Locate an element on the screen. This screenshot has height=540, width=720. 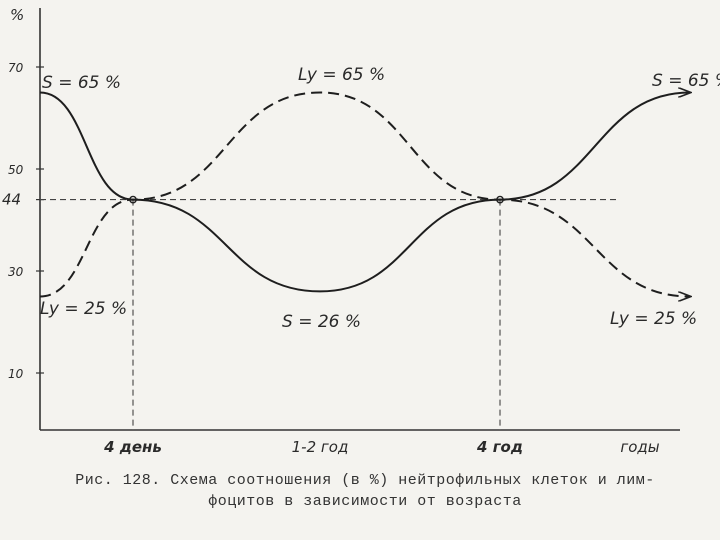
series-label-Ly-1: Ly = 25 % is located at coordinates (83, 309).